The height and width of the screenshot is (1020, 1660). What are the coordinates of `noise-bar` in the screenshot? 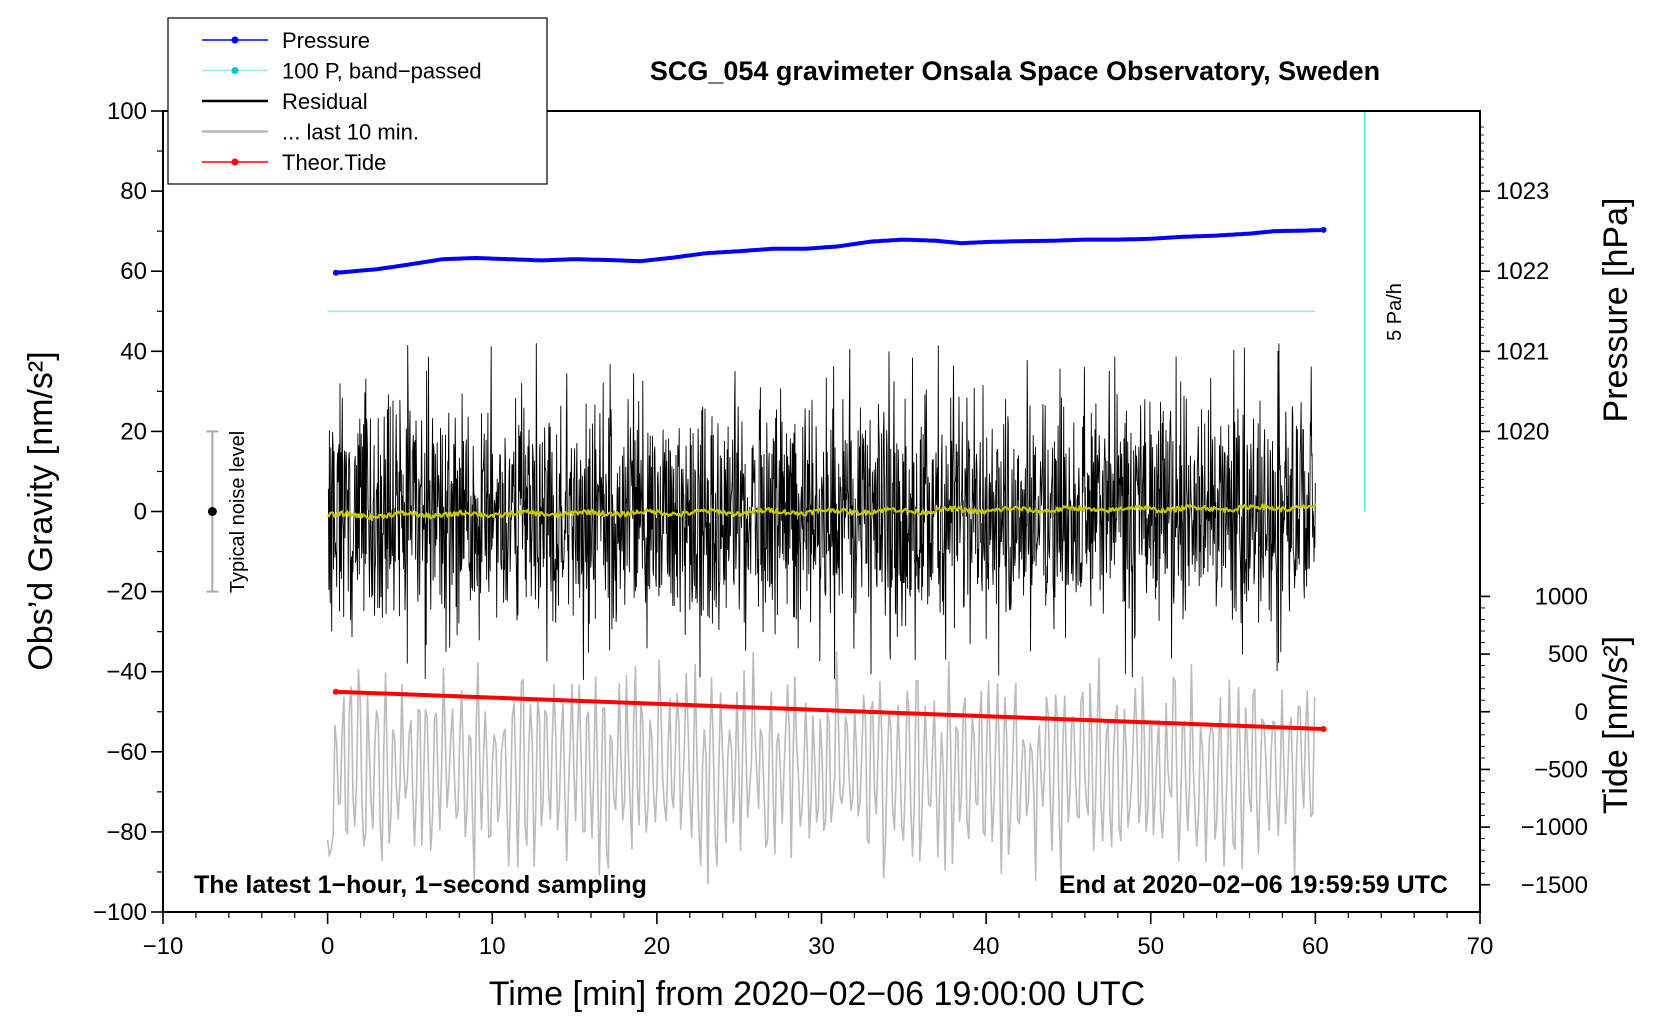 It's located at (212, 511).